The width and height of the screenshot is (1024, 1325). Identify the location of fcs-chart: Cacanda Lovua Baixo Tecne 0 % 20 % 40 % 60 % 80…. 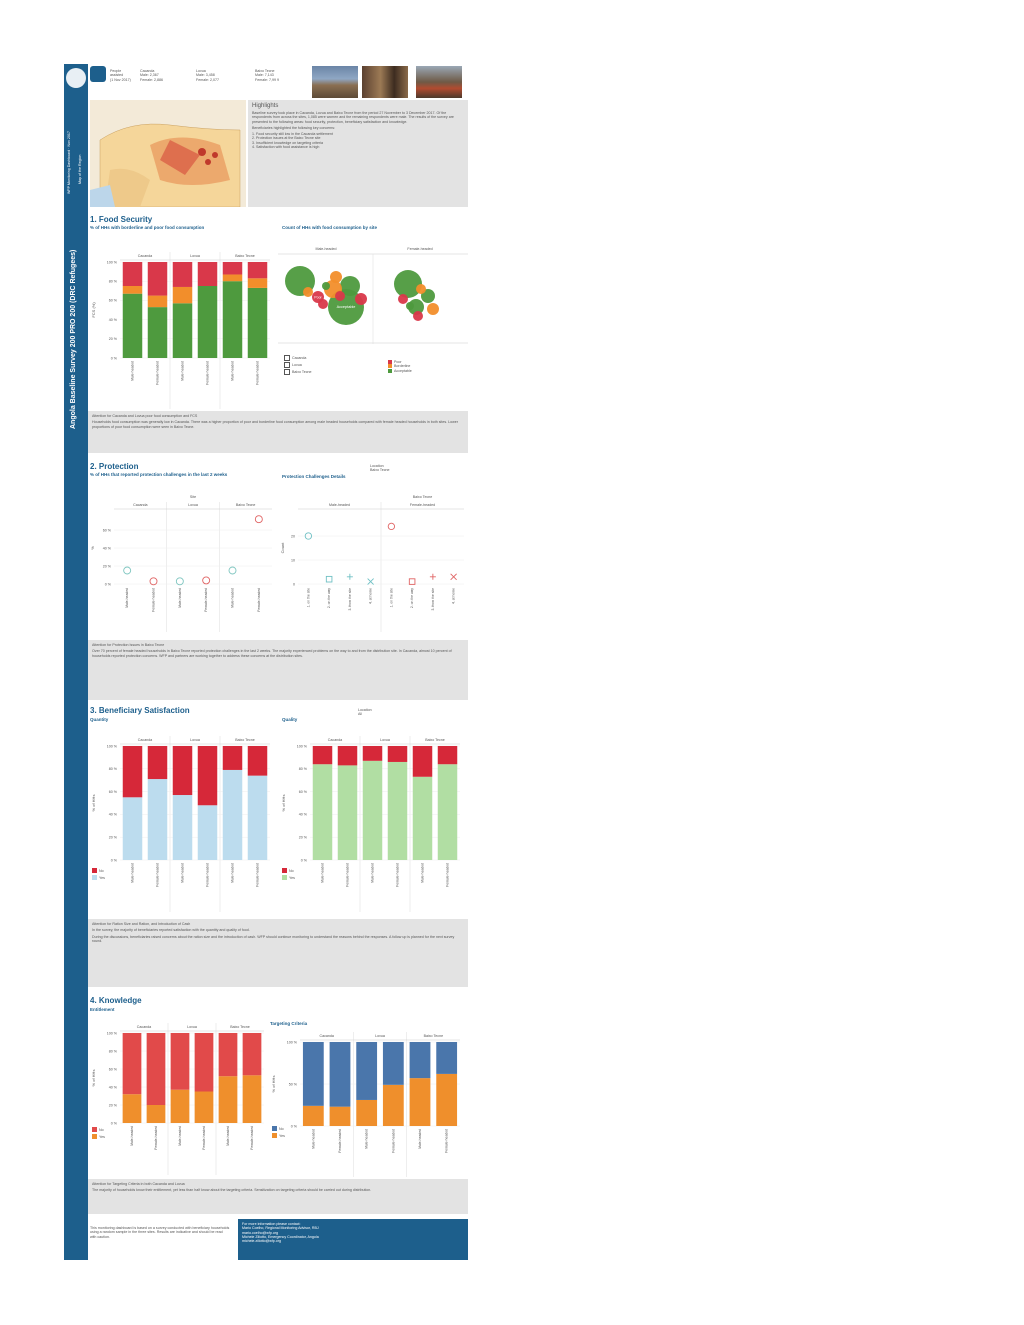
(180, 330).